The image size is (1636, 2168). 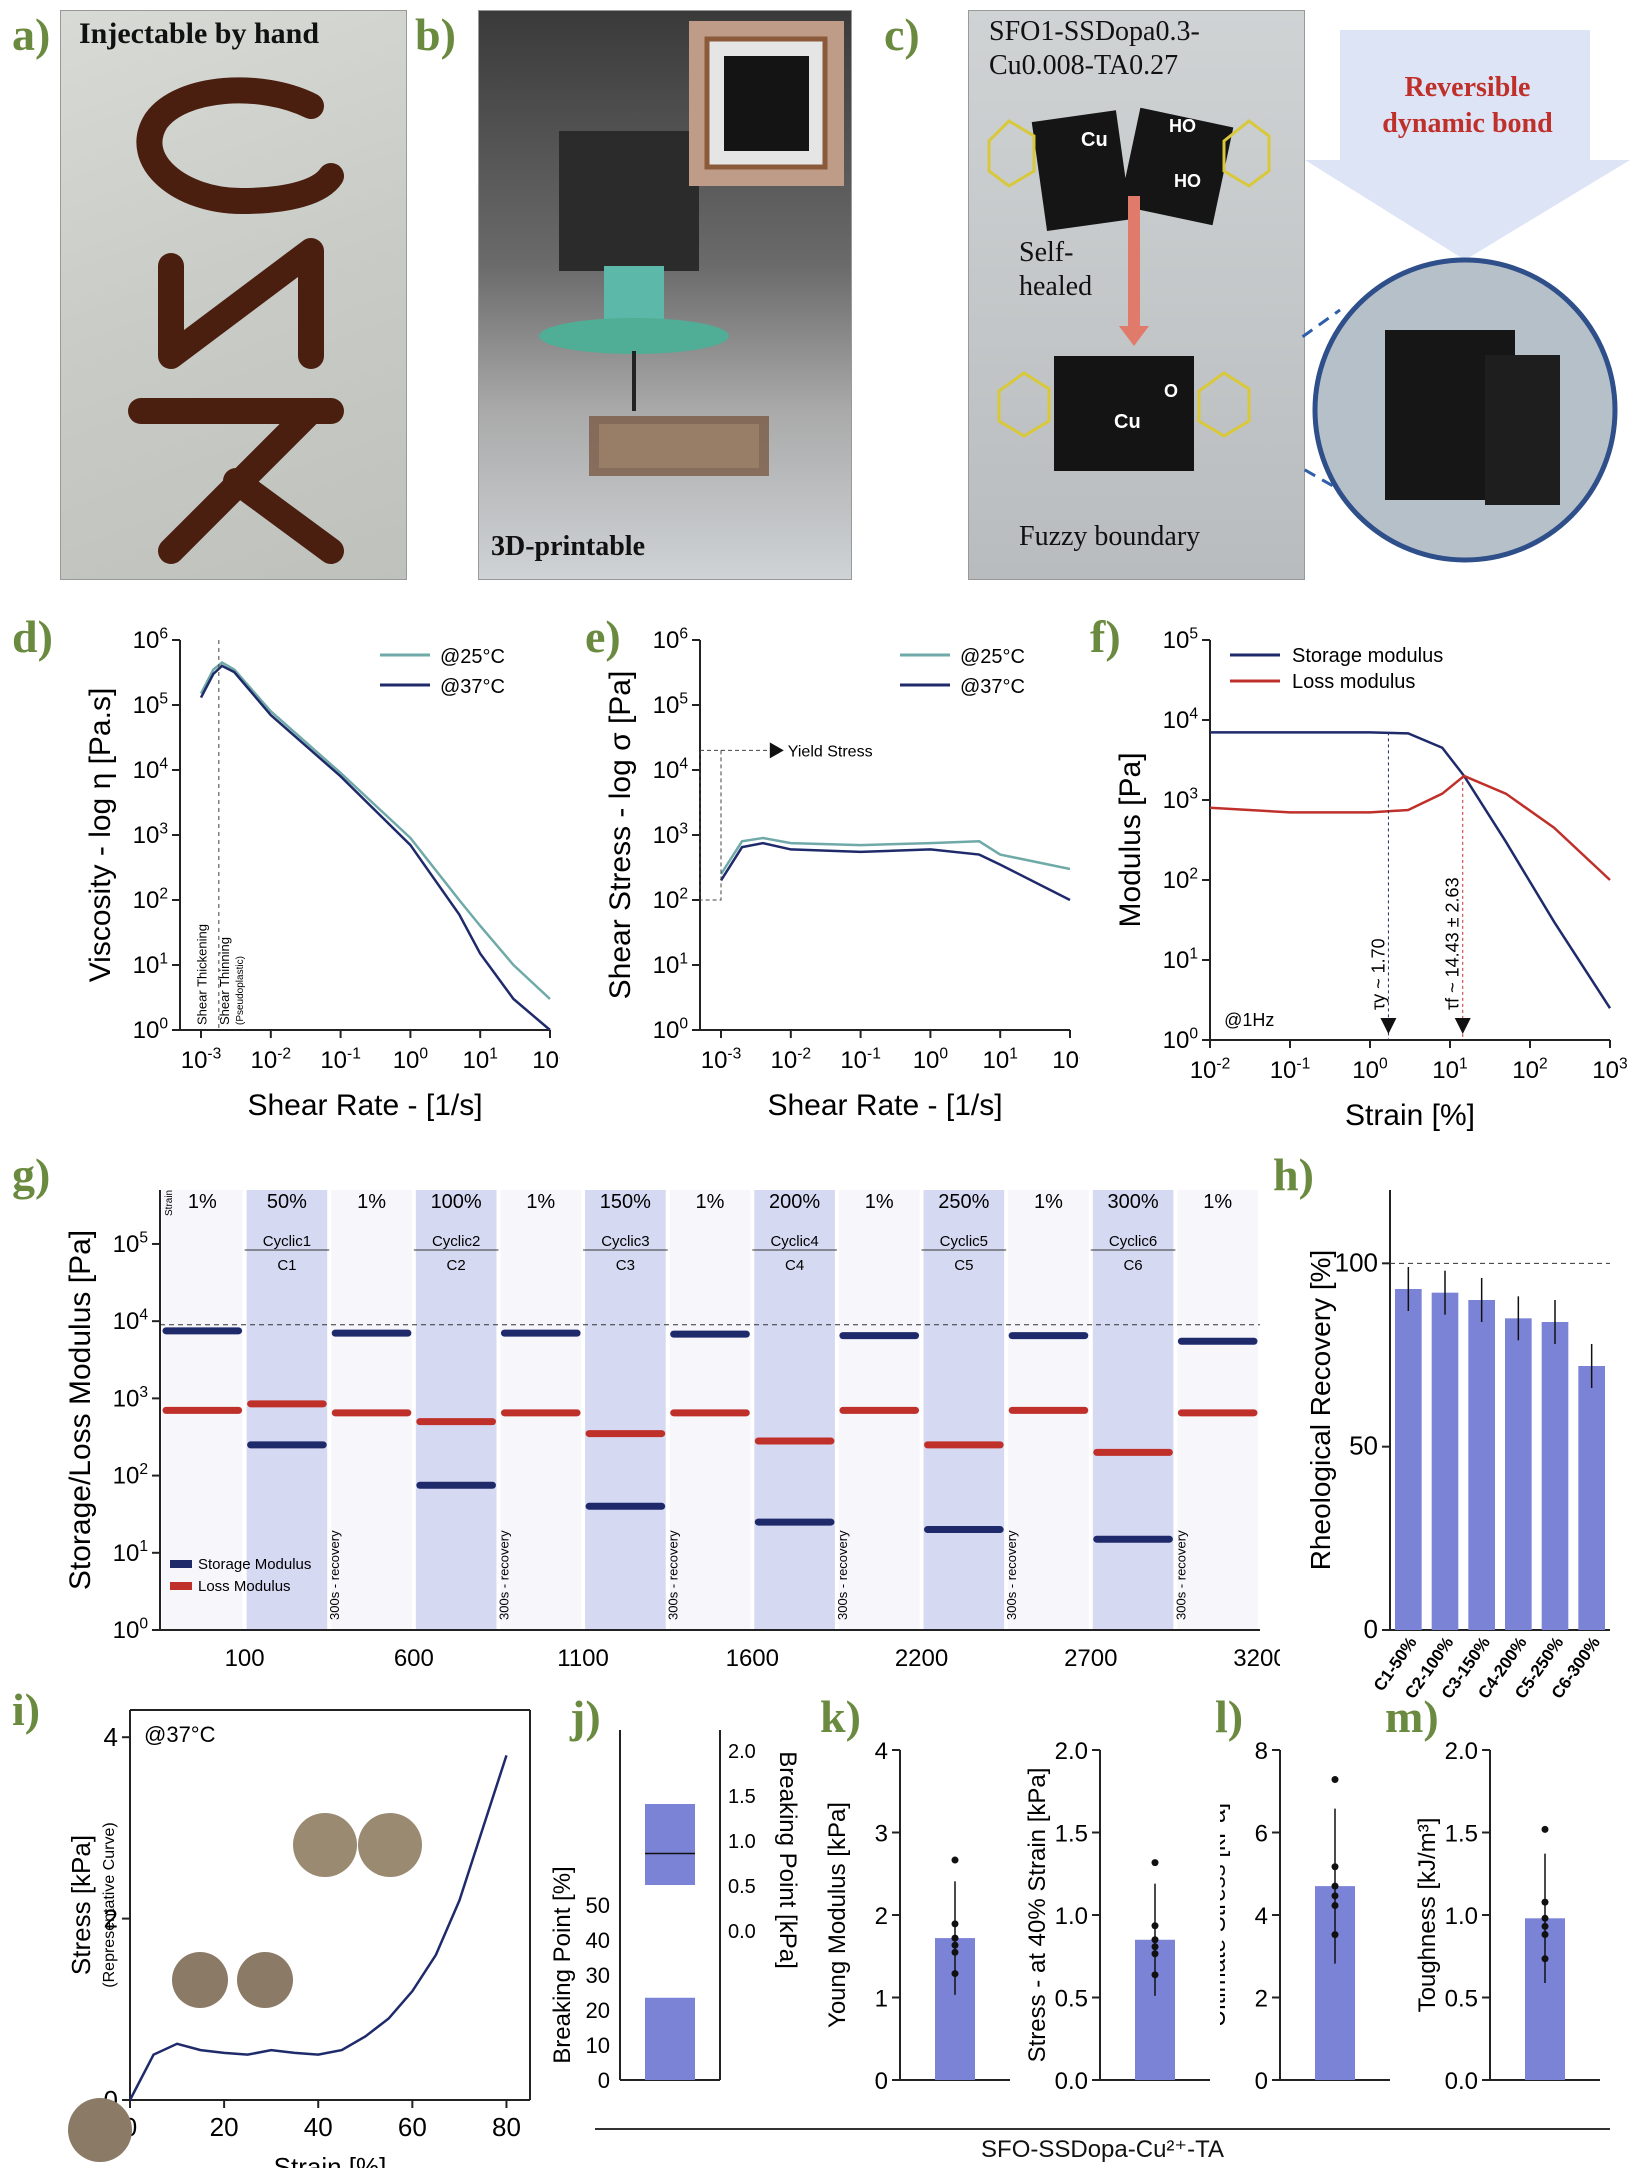 I want to click on reversible-line1: Reversible, so click(x=1467, y=87).